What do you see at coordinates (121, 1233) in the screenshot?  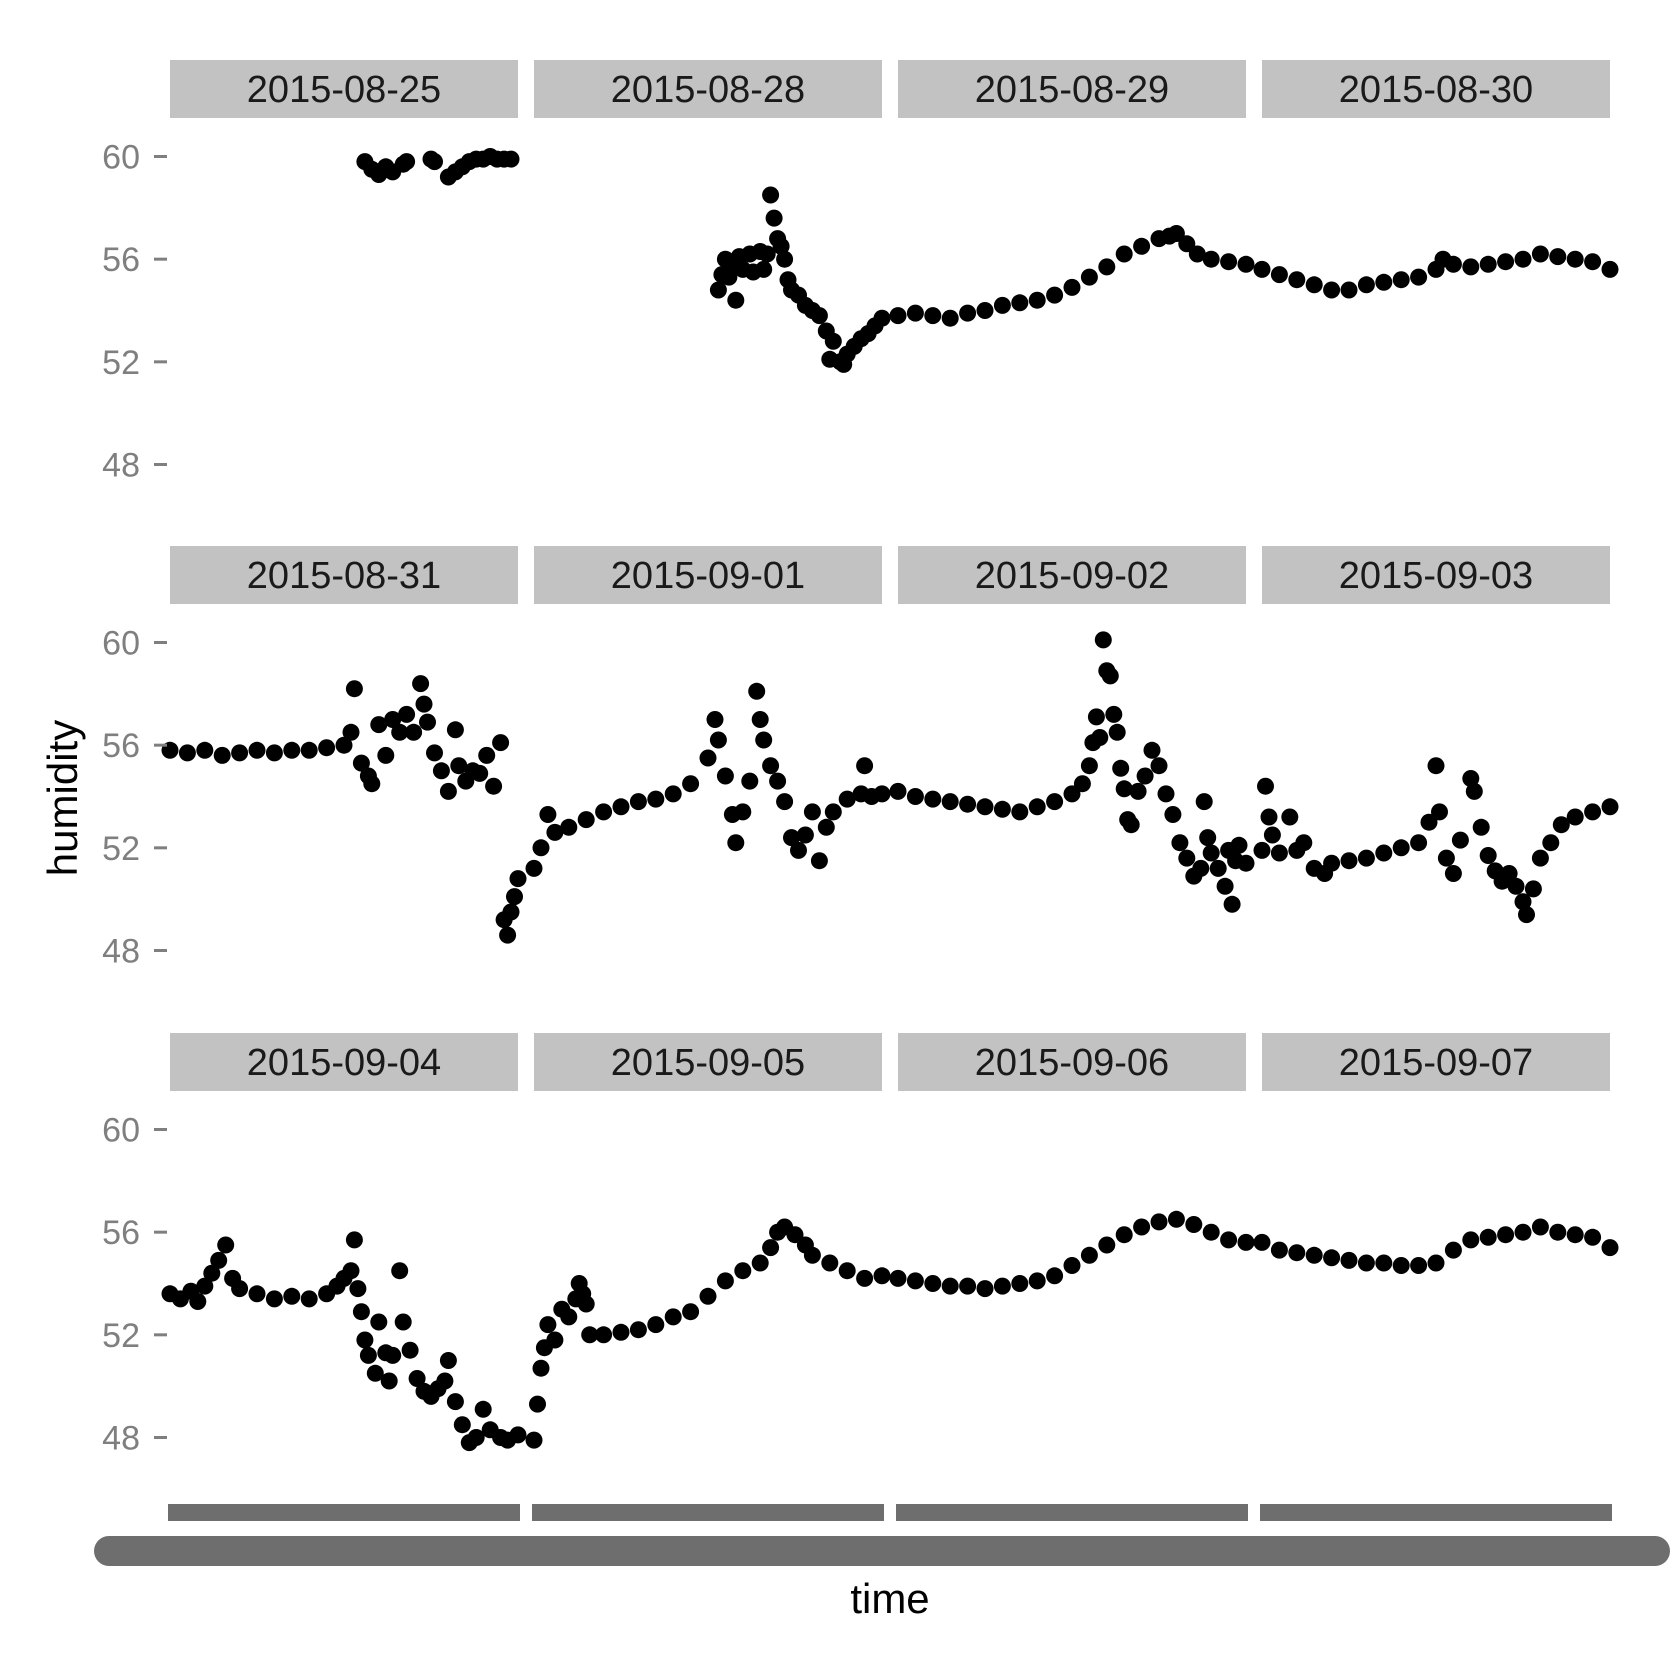 I see `y-tick-label: 56` at bounding box center [121, 1233].